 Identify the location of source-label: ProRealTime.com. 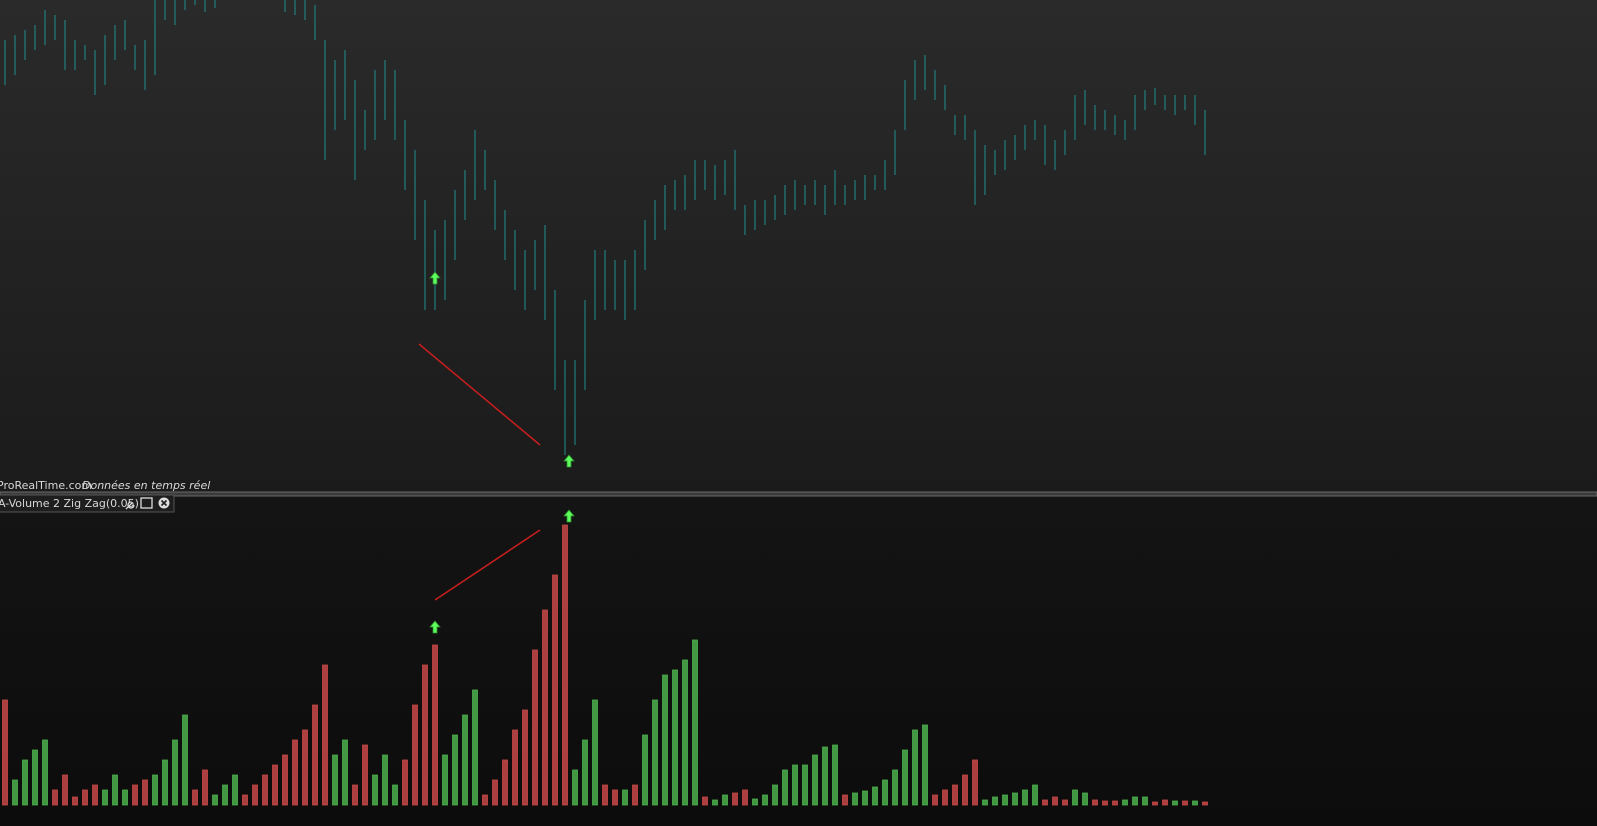
(46, 485).